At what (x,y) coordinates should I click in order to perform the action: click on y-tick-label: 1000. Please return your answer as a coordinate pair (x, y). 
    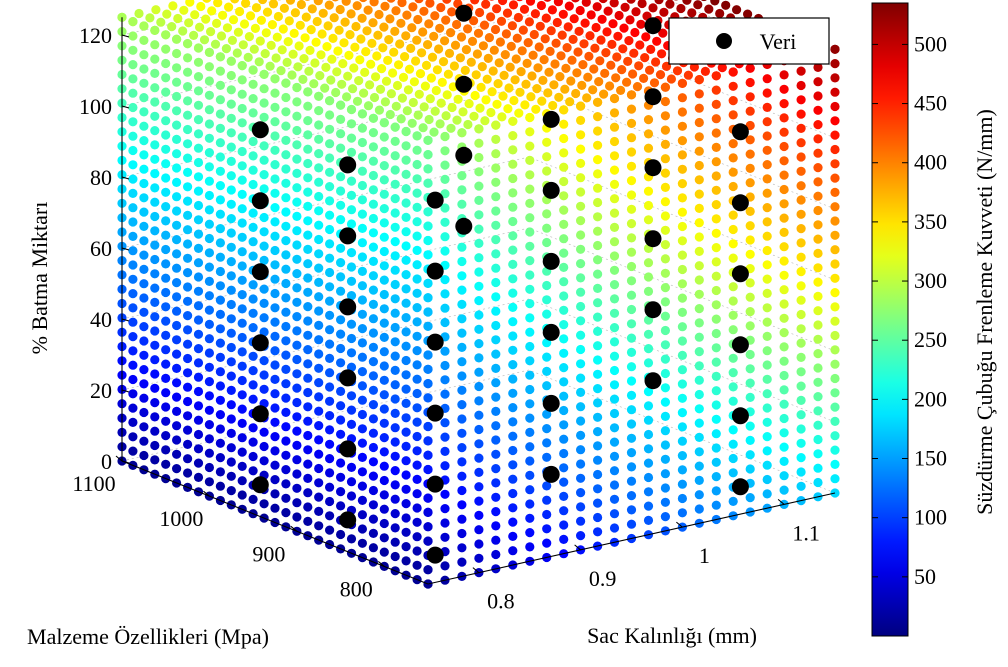
    Looking at the image, I should click on (181, 518).